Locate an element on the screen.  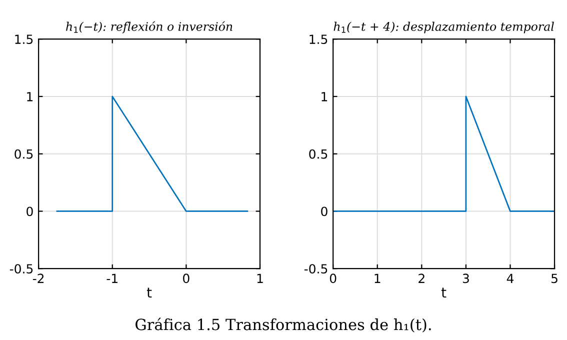
x-tick-label: 2 is located at coordinates (421, 278).